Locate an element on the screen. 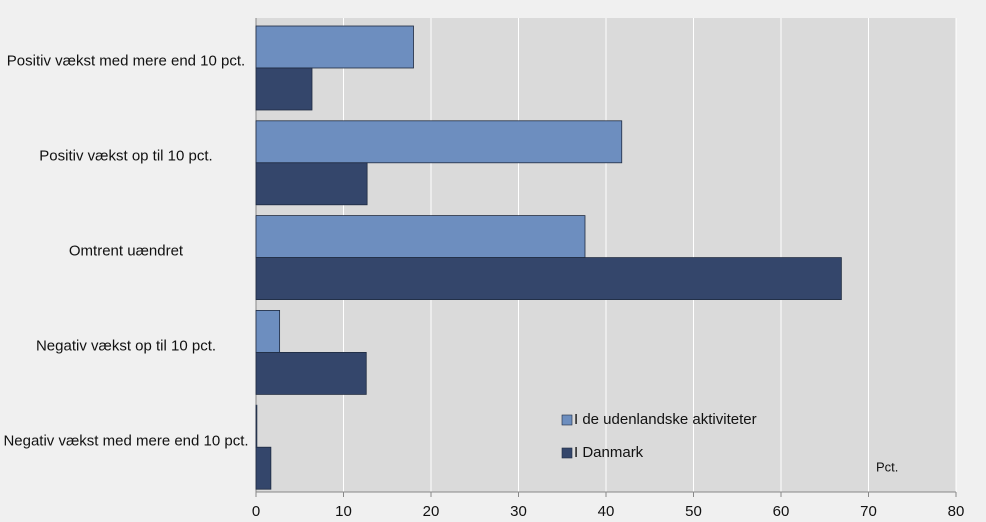  y-tick-label: Negativ vækst med mere end 10 pct. is located at coordinates (126, 441).